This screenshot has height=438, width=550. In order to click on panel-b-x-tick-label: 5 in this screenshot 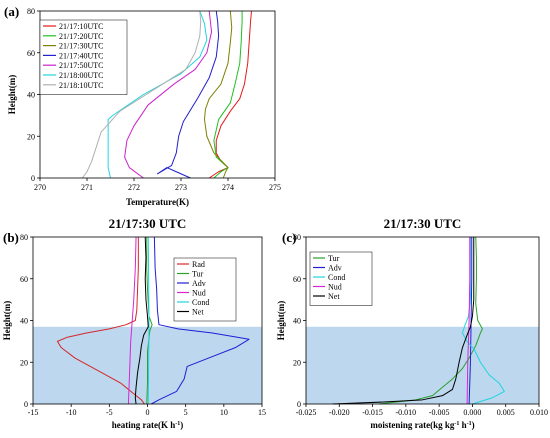, I will do `click(186, 412)`.